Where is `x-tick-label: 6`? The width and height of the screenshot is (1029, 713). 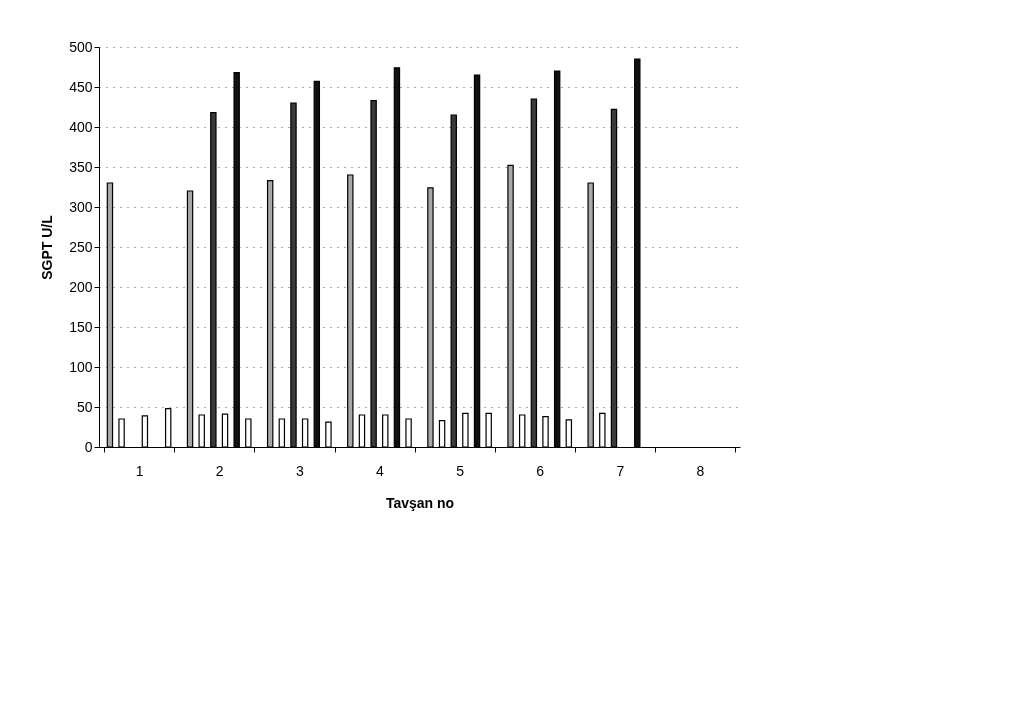 x-tick-label: 6 is located at coordinates (540, 470).